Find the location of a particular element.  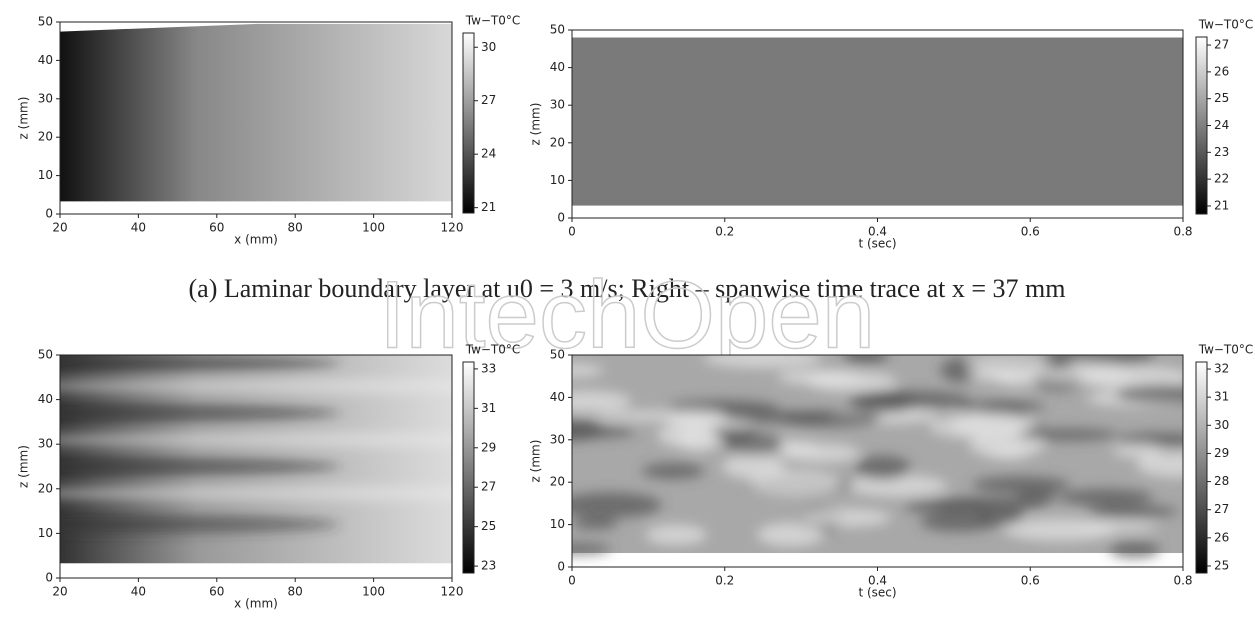

x-tick-label: 40 is located at coordinates (138, 228).